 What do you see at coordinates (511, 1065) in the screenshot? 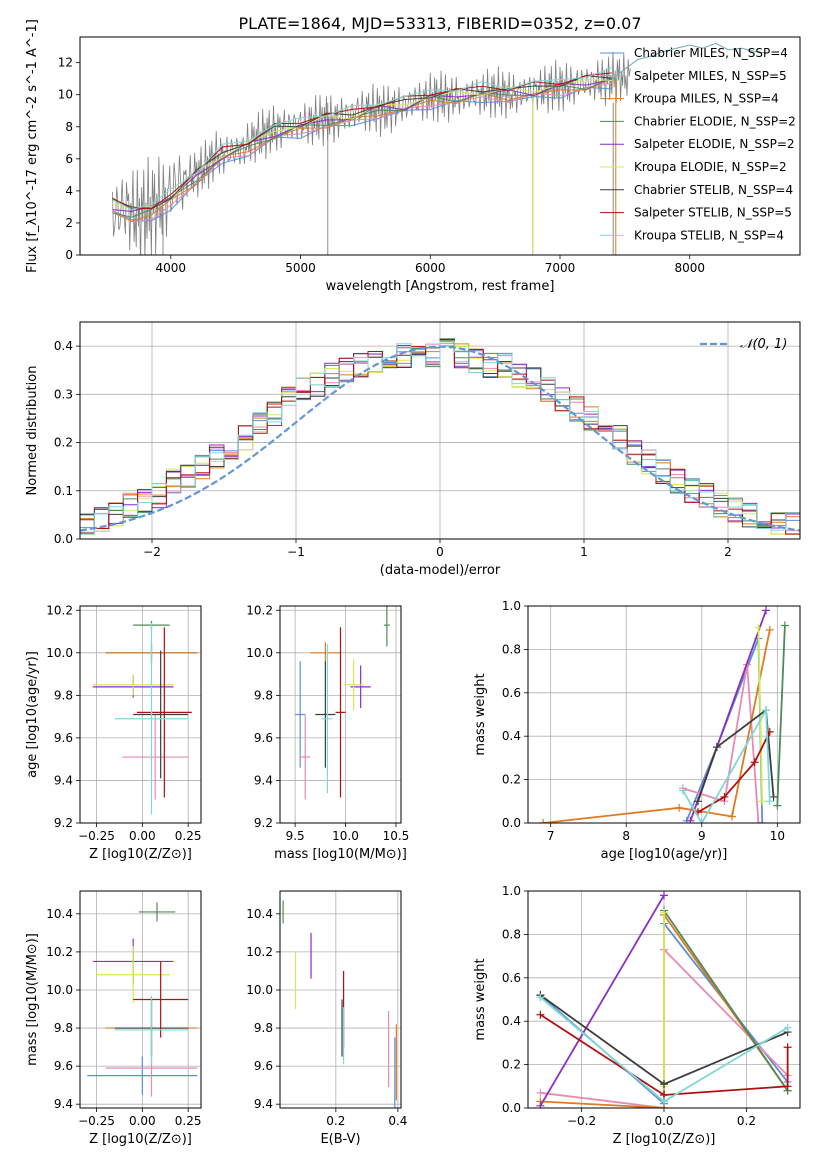
I see `y-tick-label: 0.2` at bounding box center [511, 1065].